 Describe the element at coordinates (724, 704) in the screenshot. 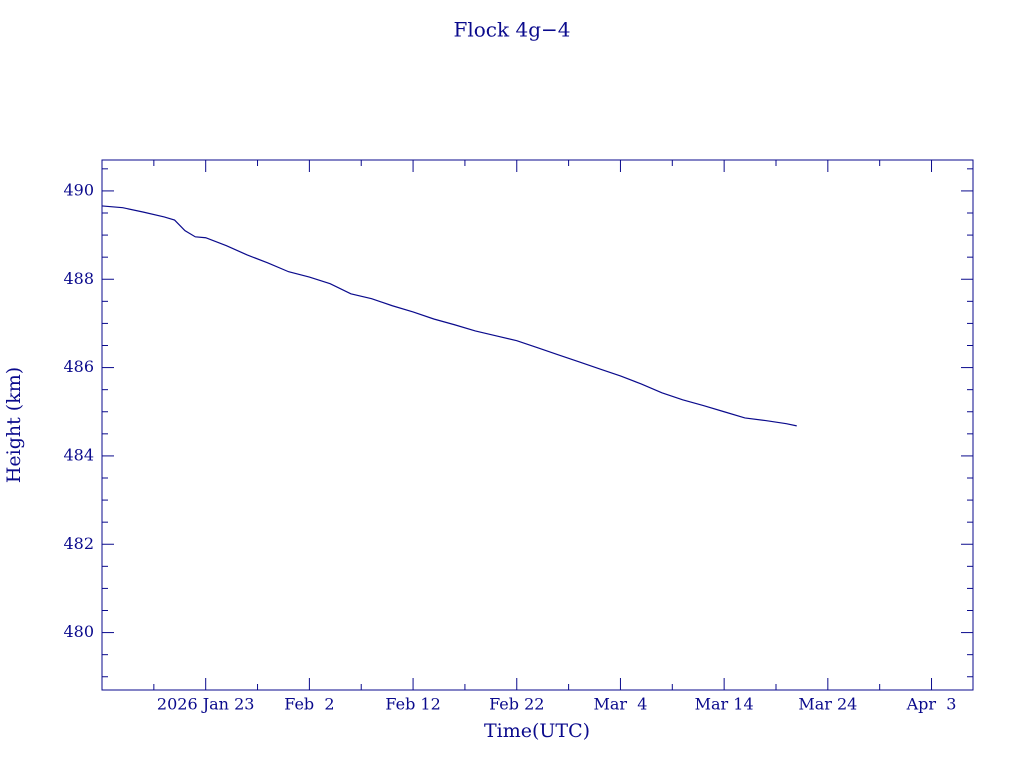

I see `x-tick-label: Mar 14` at that location.